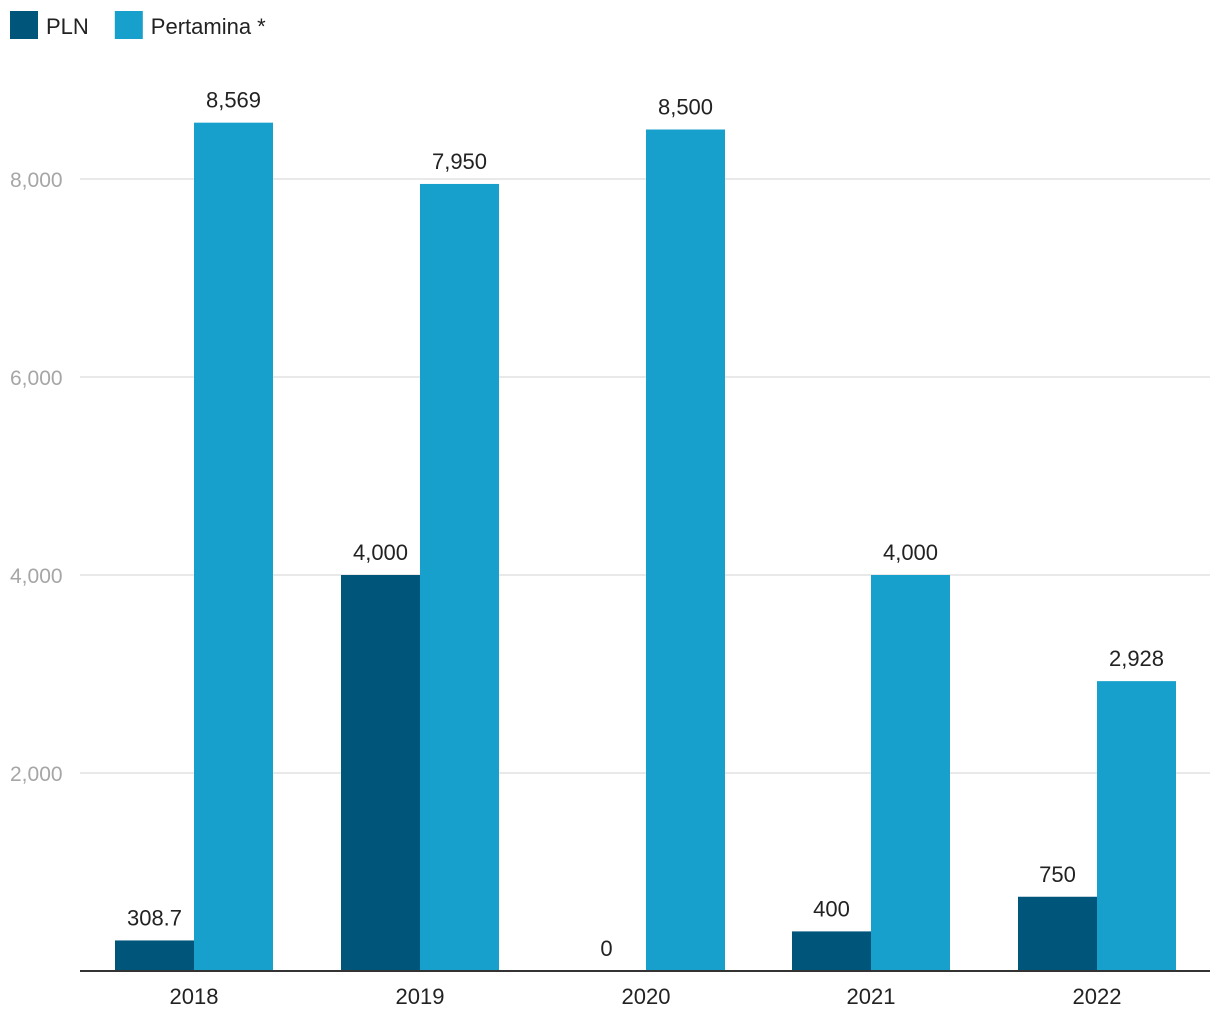 The width and height of the screenshot is (1220, 1020). What do you see at coordinates (233, 546) in the screenshot?
I see `bar-pertamina-2018` at bounding box center [233, 546].